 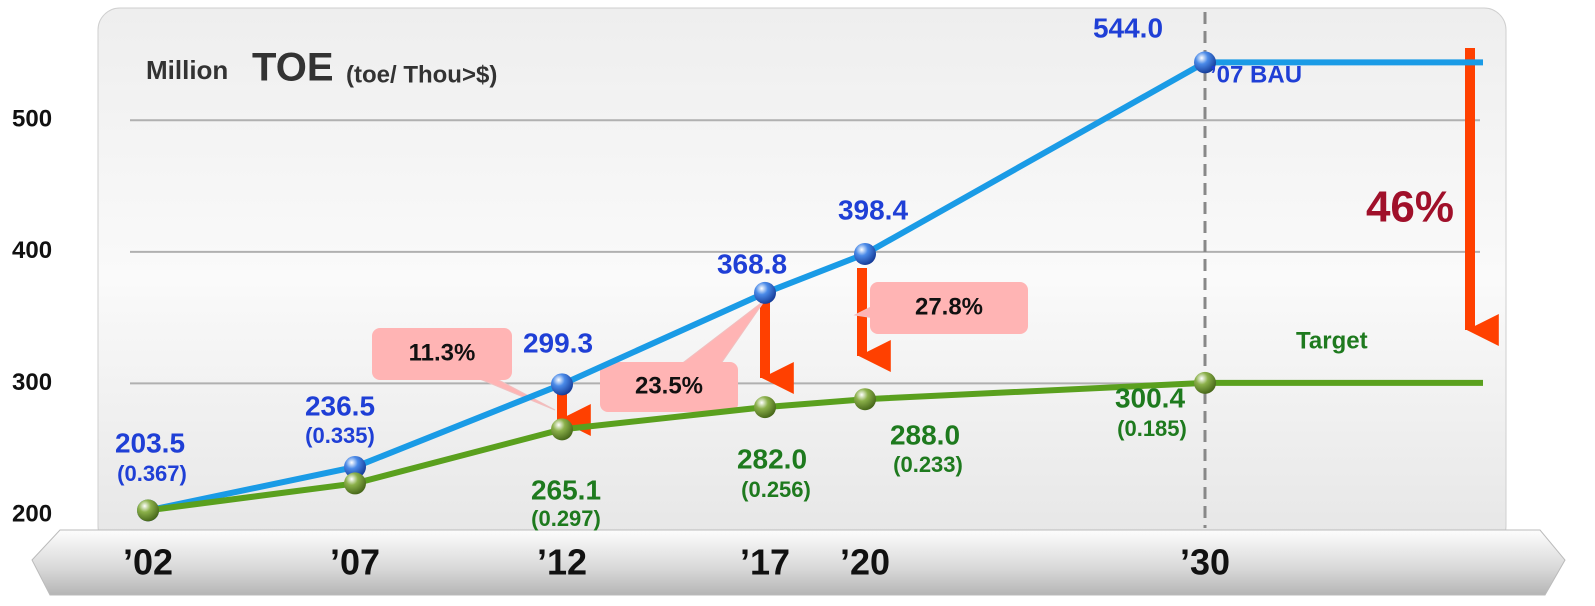 I want to click on x-tick-label: ’02, so click(x=148, y=562).